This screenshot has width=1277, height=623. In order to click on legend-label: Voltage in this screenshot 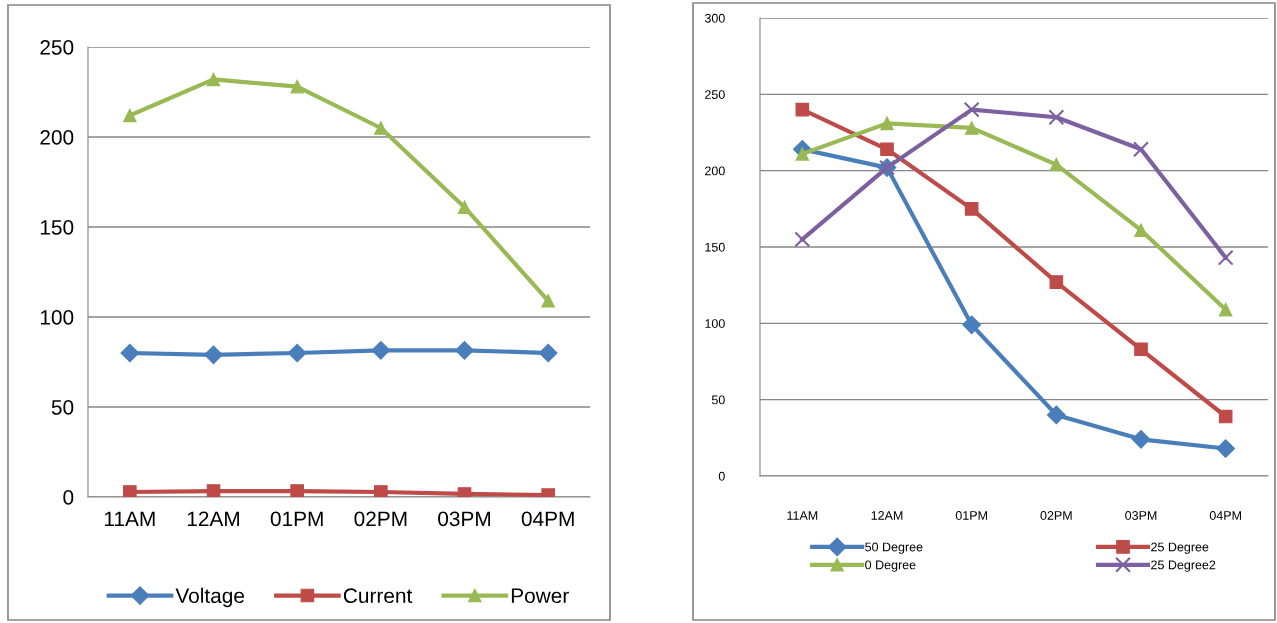, I will do `click(209, 597)`.